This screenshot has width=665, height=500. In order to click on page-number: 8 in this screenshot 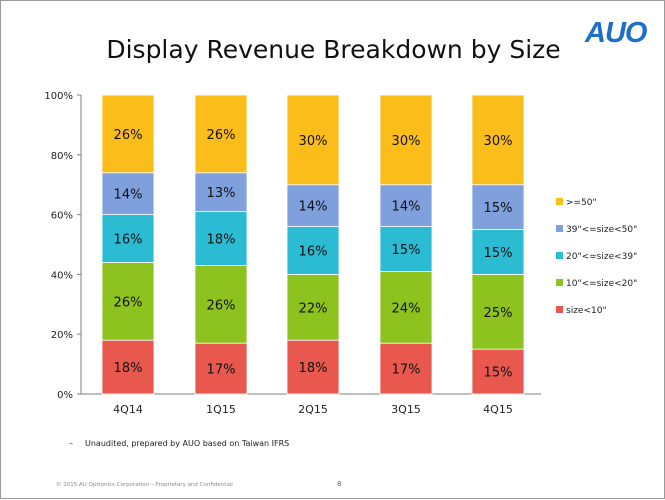, I will do `click(339, 484)`.